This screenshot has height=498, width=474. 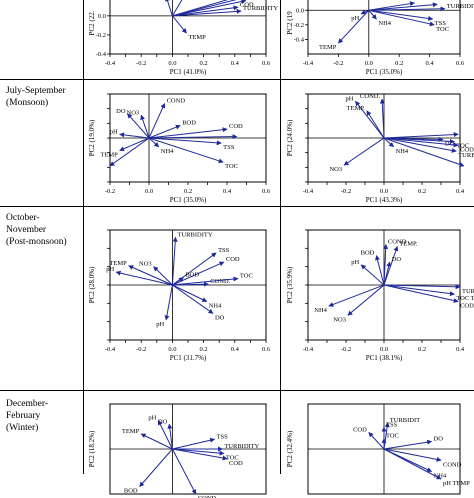 I want to click on vector-label: TSS, so click(x=229, y=147).